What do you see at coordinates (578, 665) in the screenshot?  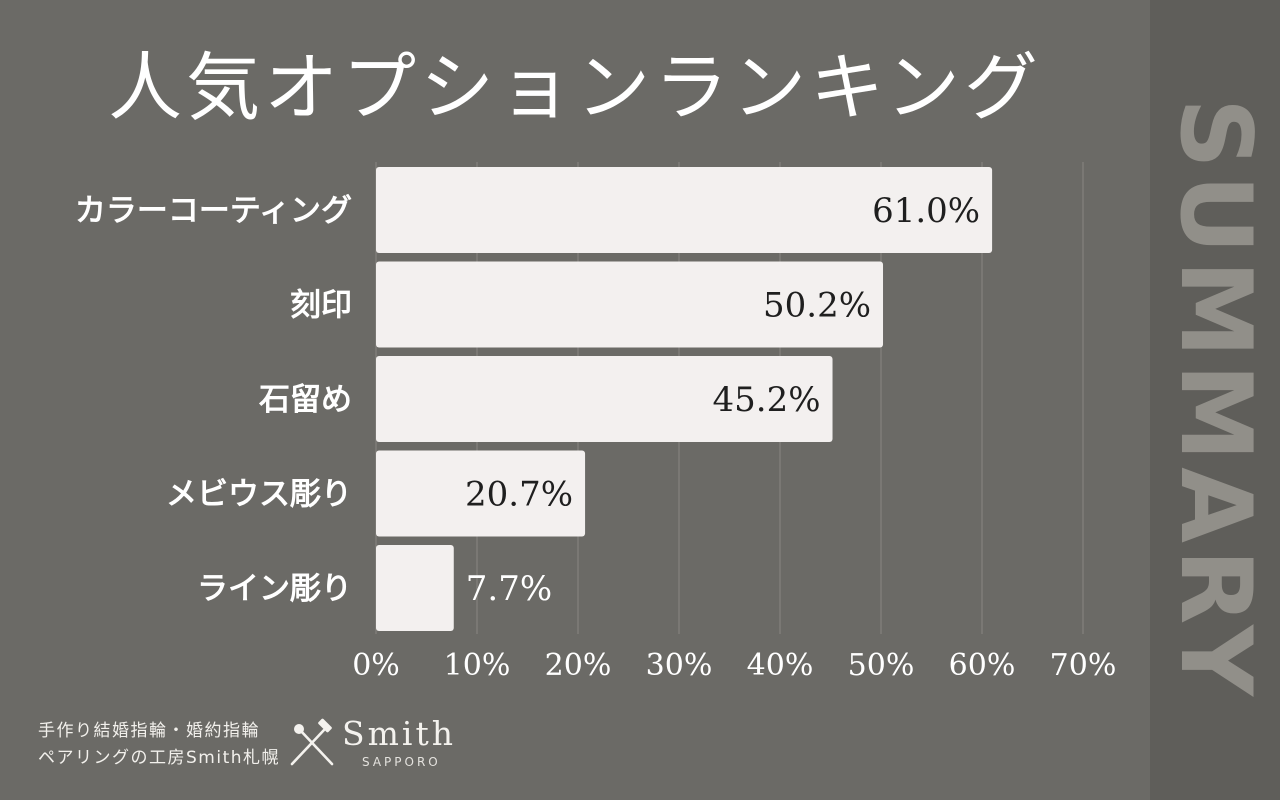 I see `x-tick-label: 20%` at bounding box center [578, 665].